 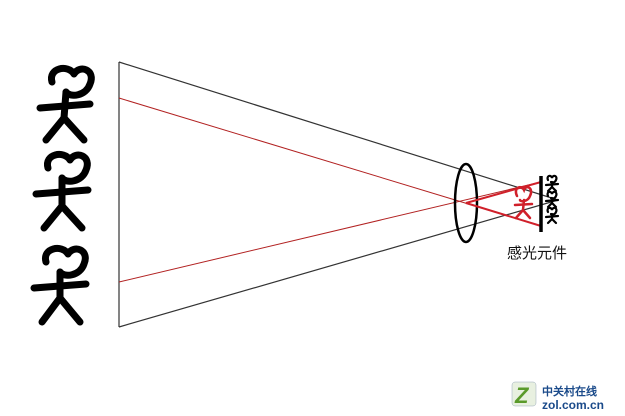 What do you see at coordinates (552, 215) in the screenshot?
I see `sensor-figure-bottom` at bounding box center [552, 215].